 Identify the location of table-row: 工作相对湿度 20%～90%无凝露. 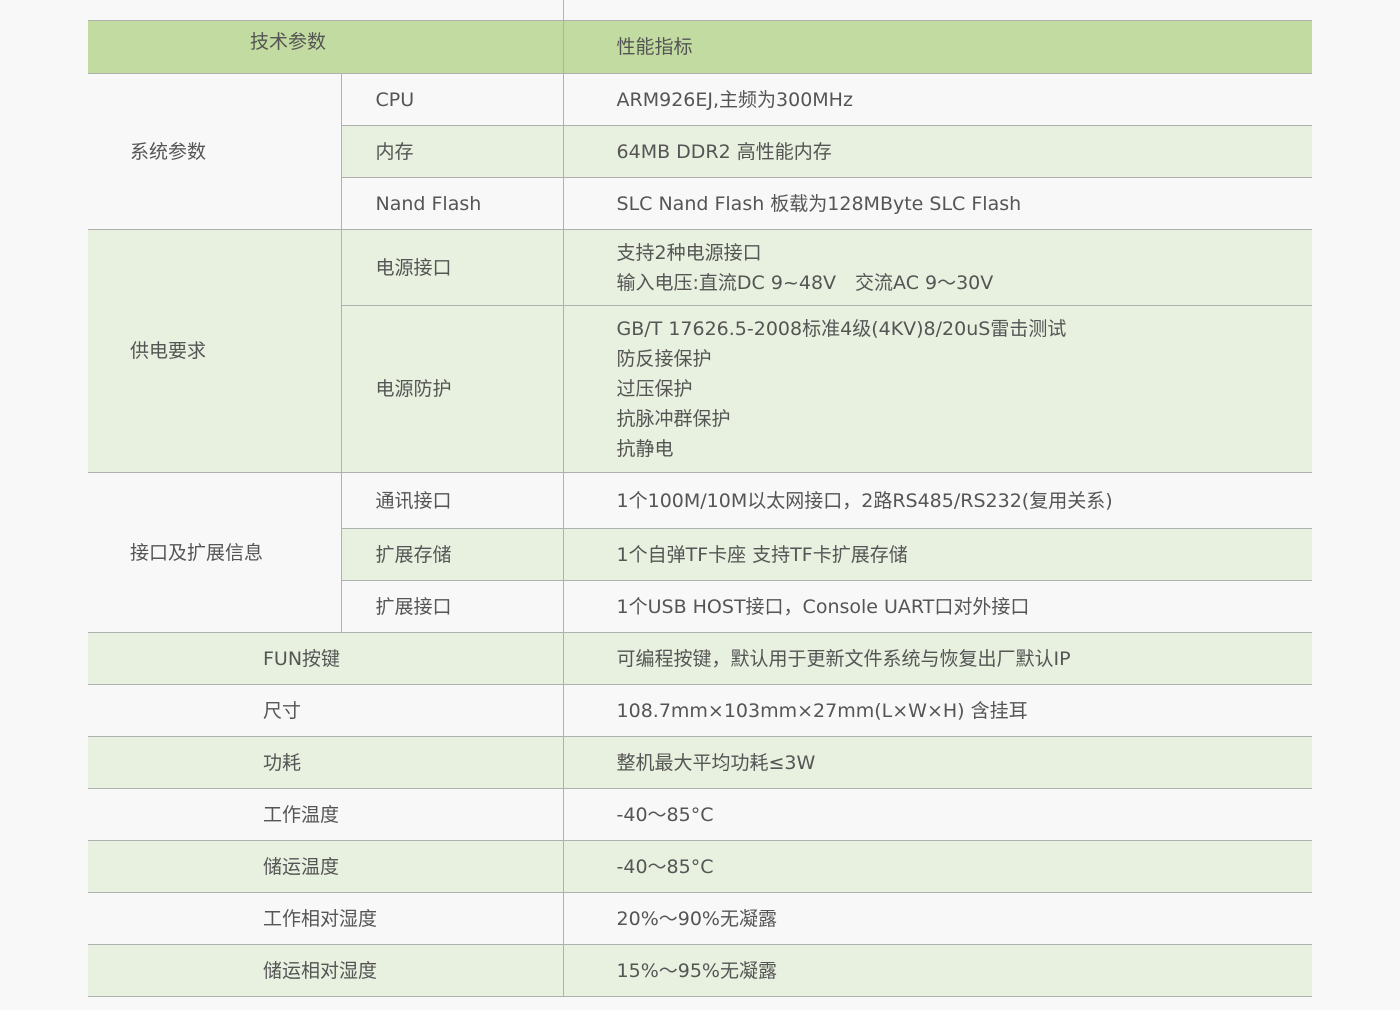
(700, 918).